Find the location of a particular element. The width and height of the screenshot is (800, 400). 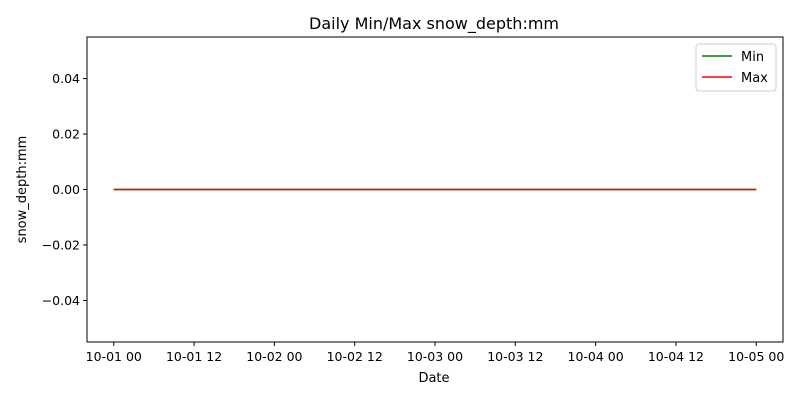

legend: Min Max is located at coordinates (736, 67).